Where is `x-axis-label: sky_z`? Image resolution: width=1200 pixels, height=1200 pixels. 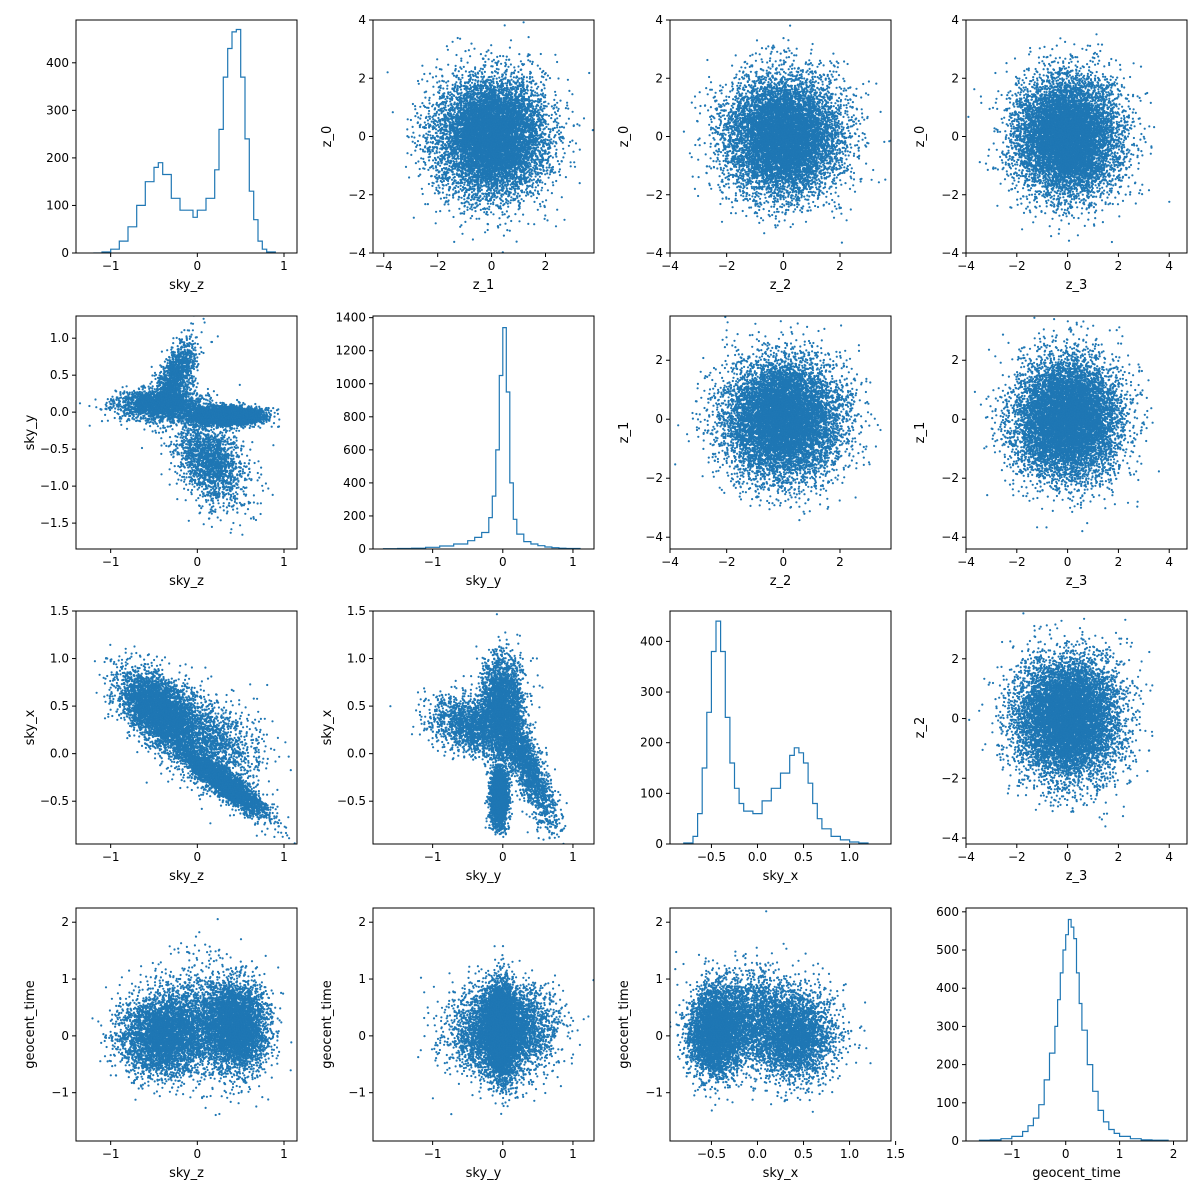 x-axis-label: sky_z is located at coordinates (186, 285).